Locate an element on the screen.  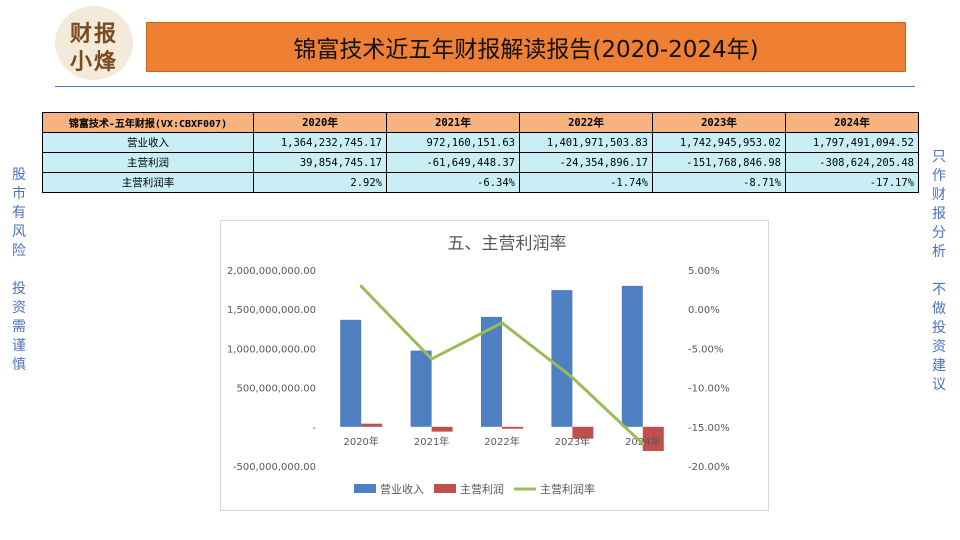
y-right-tick-label: -10.00% is located at coordinates (709, 389).